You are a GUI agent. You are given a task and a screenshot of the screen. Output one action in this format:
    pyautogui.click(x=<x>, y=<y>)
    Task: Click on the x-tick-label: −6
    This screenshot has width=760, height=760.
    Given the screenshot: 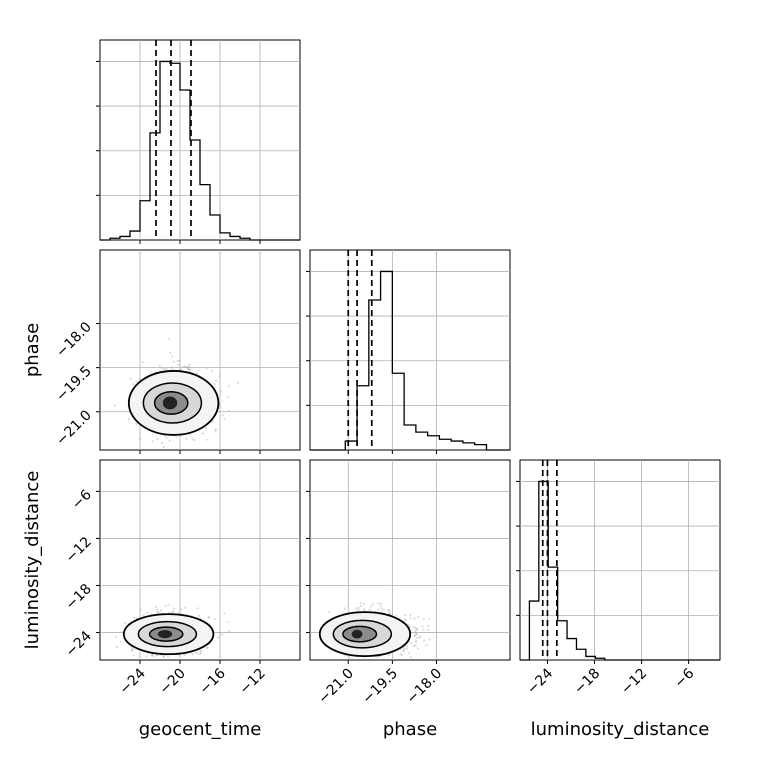 What is the action you would take?
    pyautogui.click(x=685, y=678)
    